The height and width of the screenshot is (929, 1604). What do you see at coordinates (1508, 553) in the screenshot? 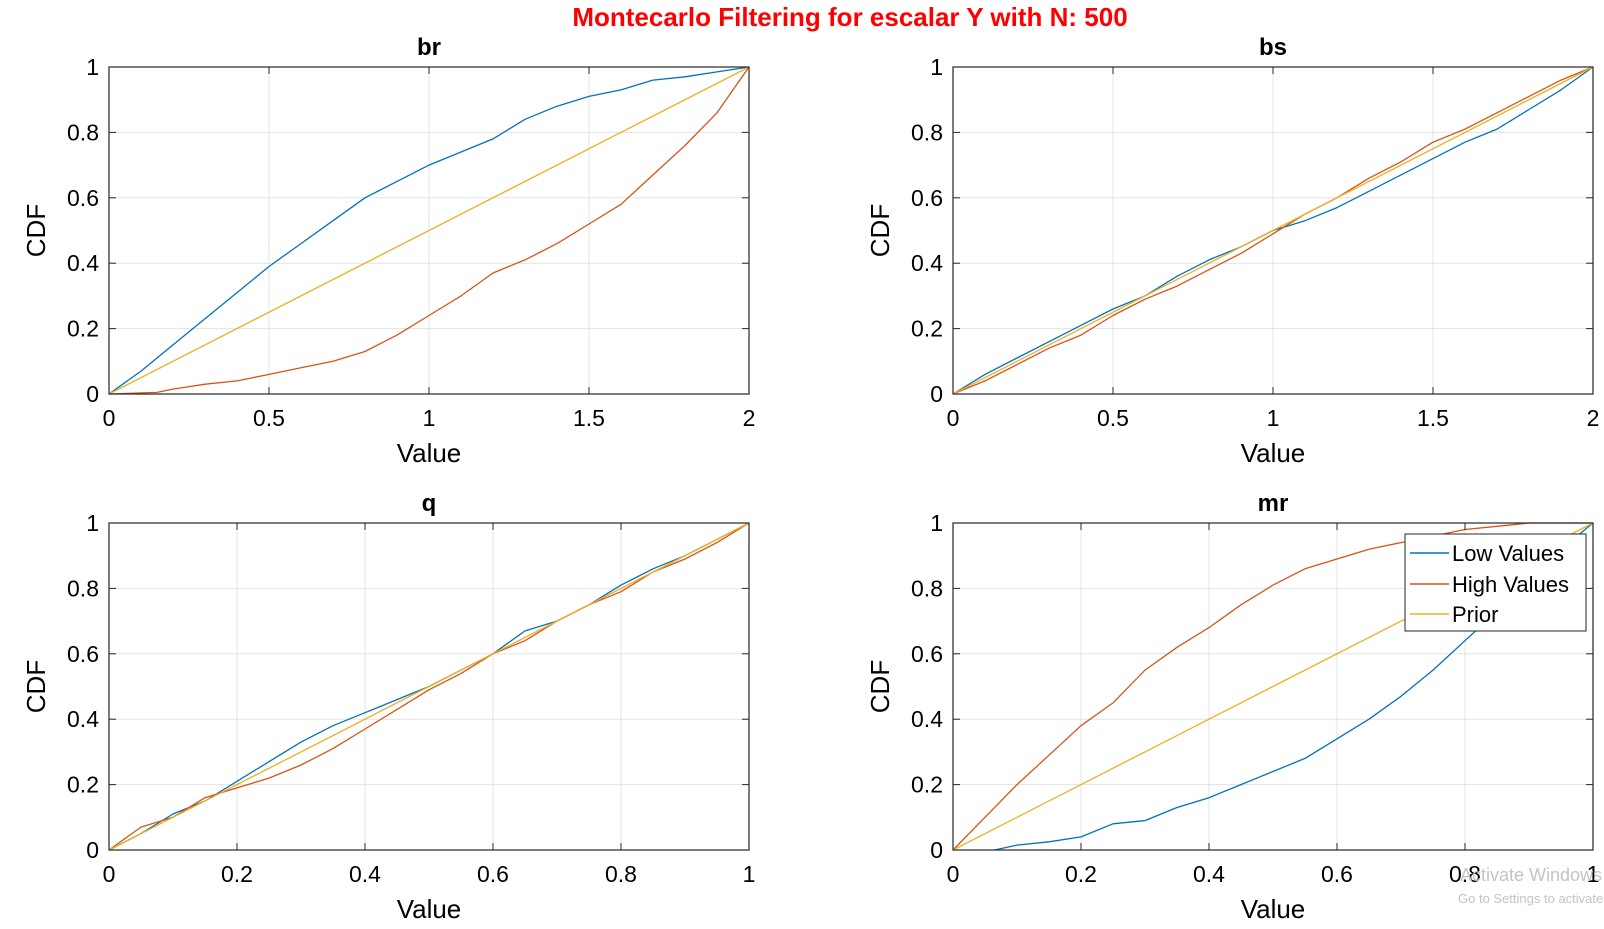
I see `legend-label-low: Low Values` at bounding box center [1508, 553].